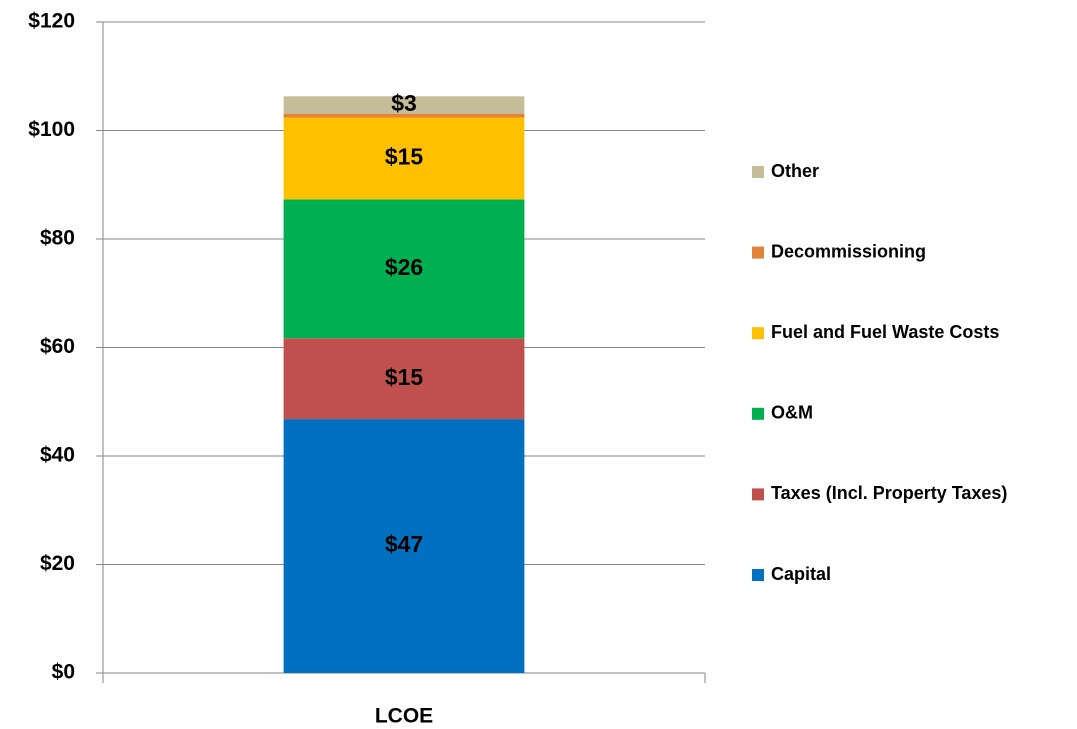 The width and height of the screenshot is (1077, 729). I want to click on legend-label: Decommissioning, so click(848, 251).